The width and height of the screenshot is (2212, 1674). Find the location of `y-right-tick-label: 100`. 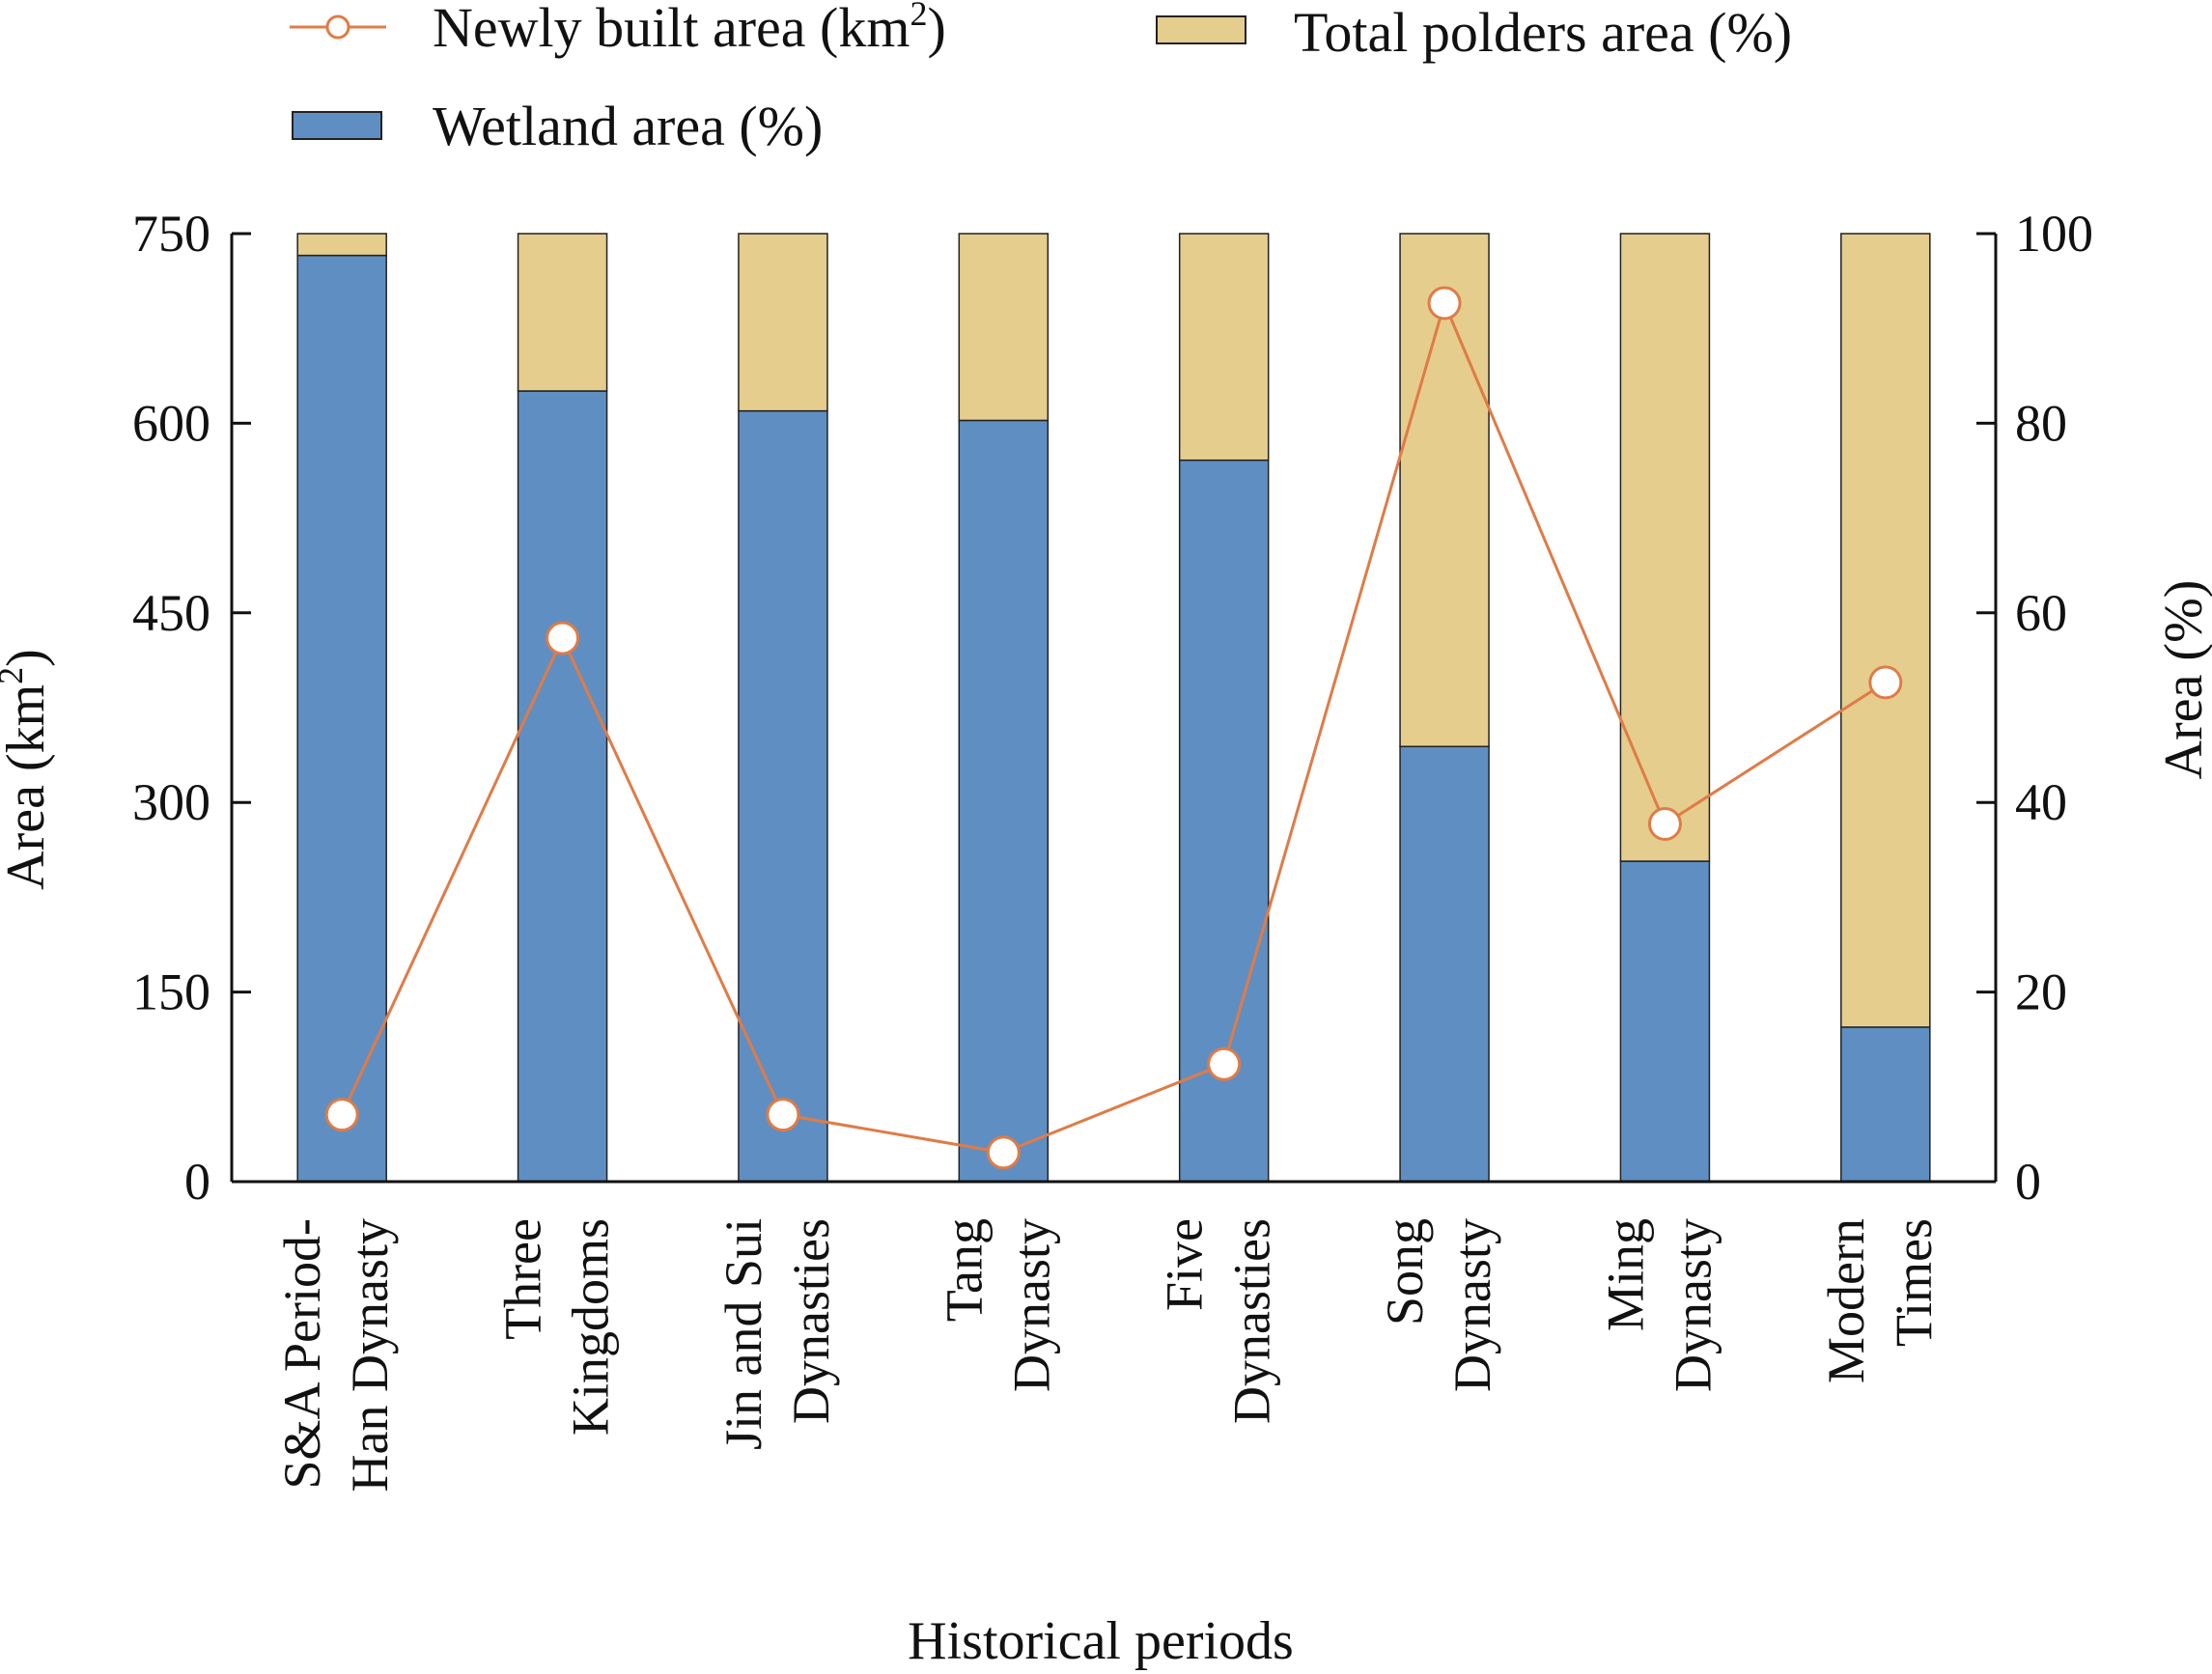

y-right-tick-label: 100 is located at coordinates (2054, 234).